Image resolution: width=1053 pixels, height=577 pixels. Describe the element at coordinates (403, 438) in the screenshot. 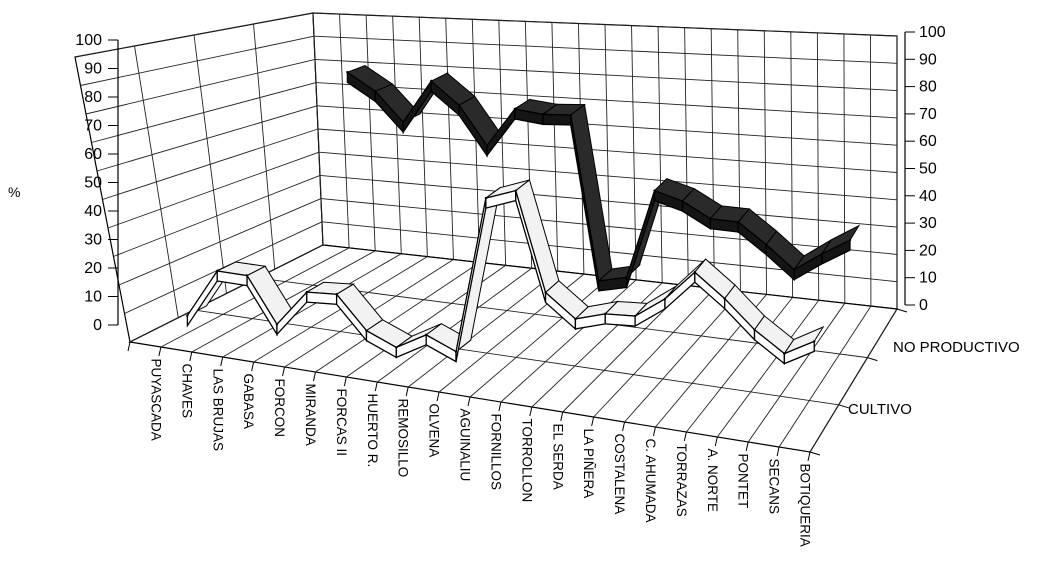

I see `x-tick-label: REMOSILLO` at that location.